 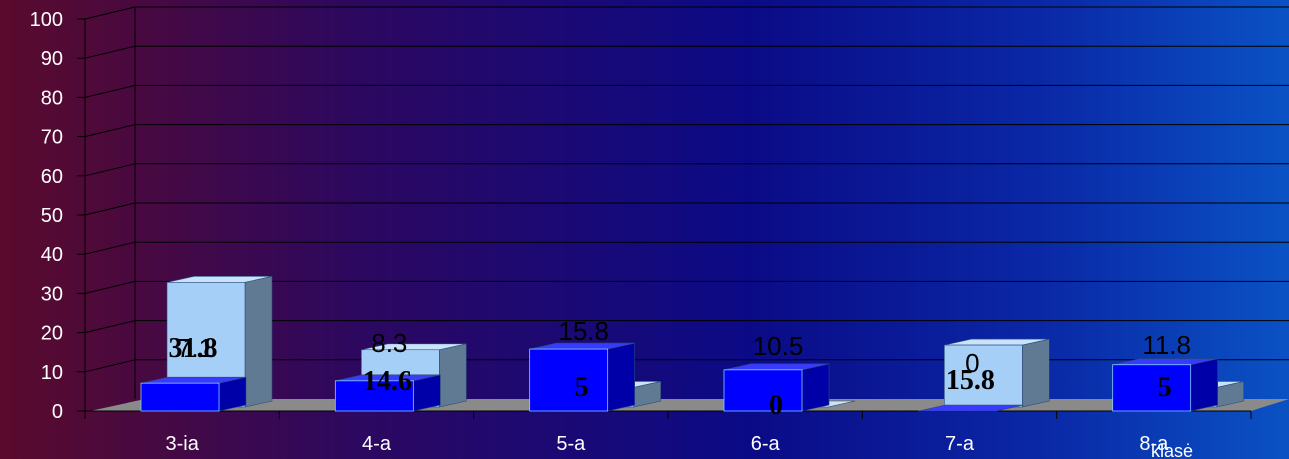 I want to click on x-category-label: 3-ia, so click(x=182, y=444).